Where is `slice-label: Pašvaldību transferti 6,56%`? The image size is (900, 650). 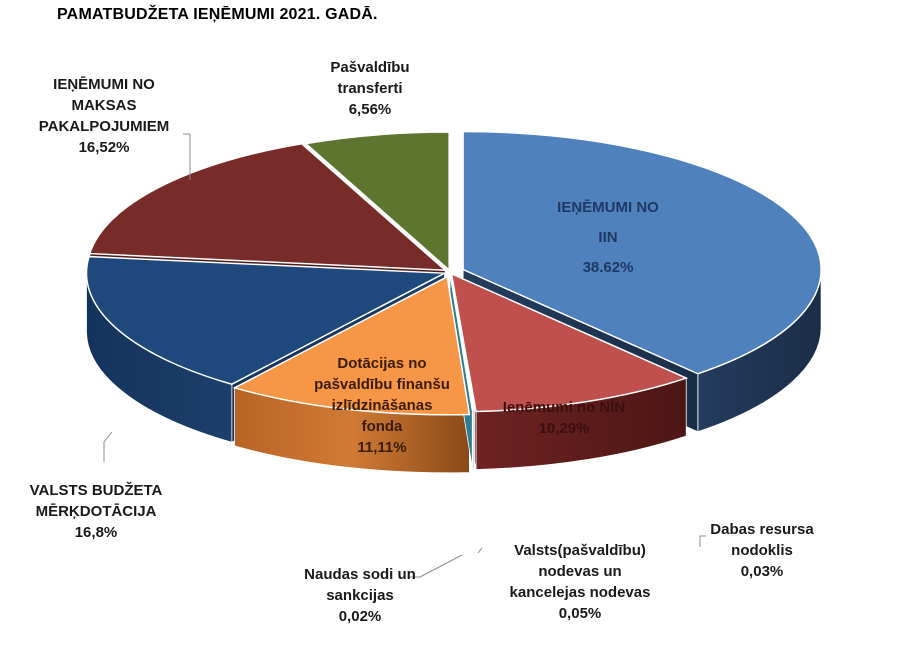
slice-label: Pašvaldību transferti 6,56% is located at coordinates (369, 88).